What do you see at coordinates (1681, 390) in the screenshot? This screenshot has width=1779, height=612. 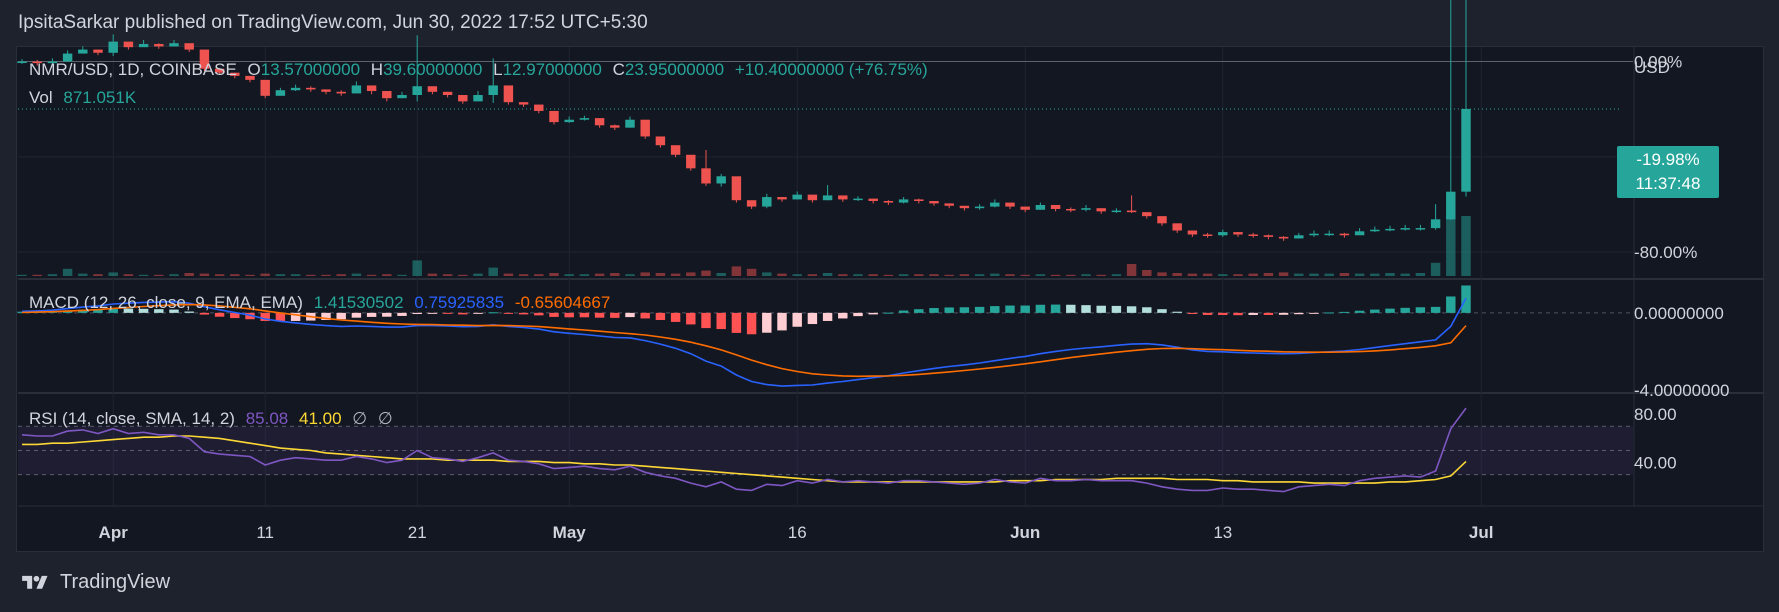 I see `macd-tick-label: -4.00000000` at bounding box center [1681, 390].